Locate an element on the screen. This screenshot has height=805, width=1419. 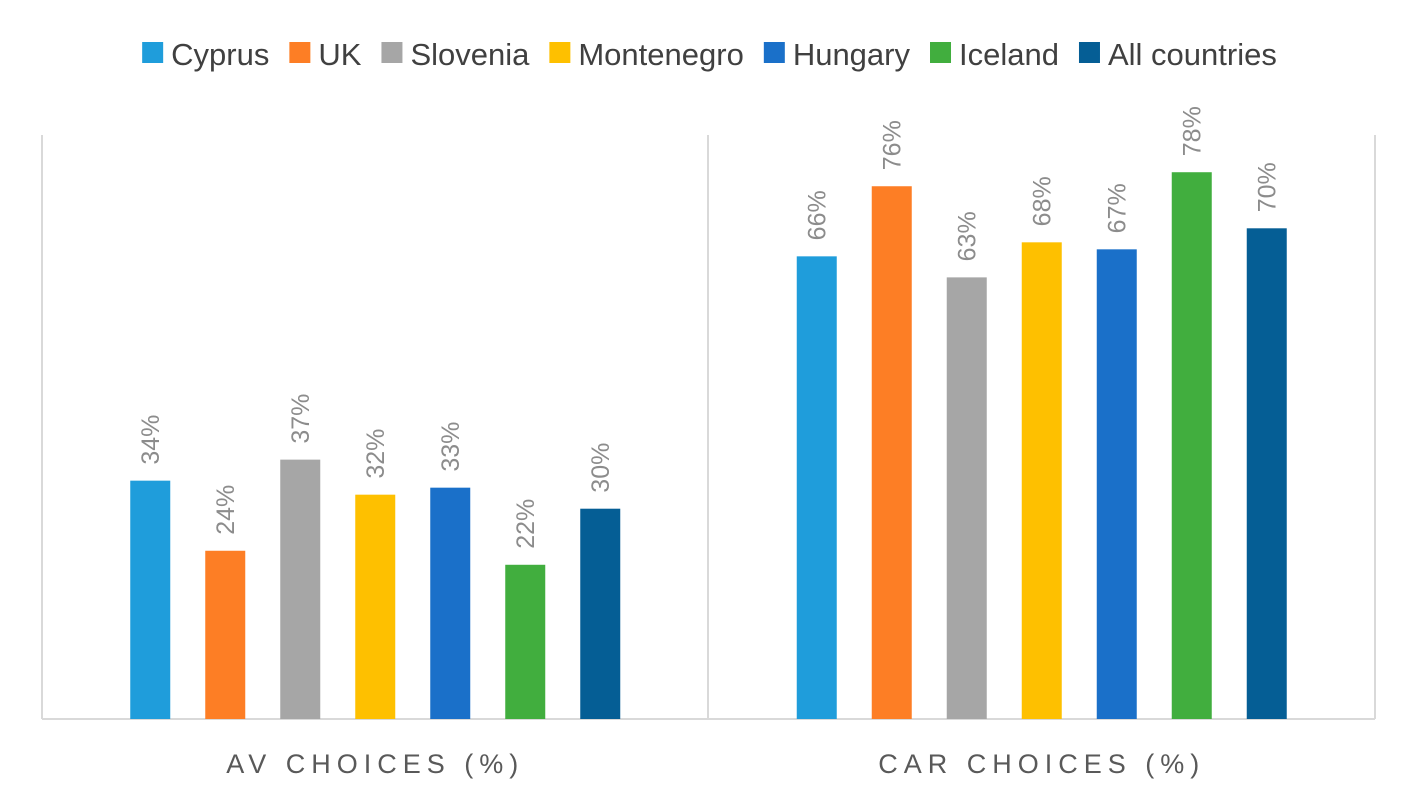
data-label-1-3: 68% is located at coordinates (1043, 201).